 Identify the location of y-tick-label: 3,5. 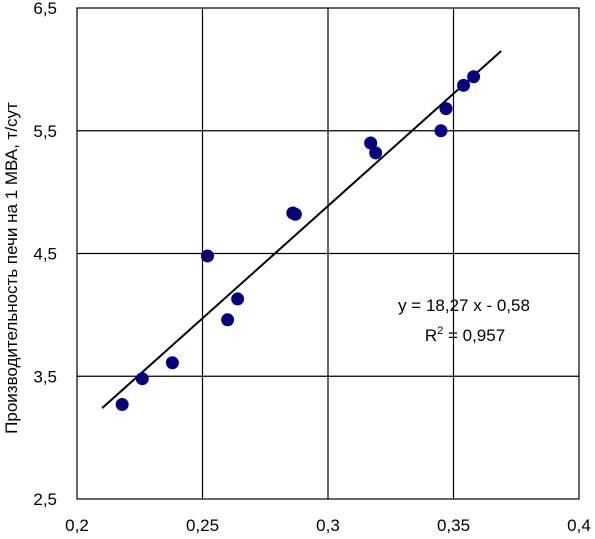
(45, 376).